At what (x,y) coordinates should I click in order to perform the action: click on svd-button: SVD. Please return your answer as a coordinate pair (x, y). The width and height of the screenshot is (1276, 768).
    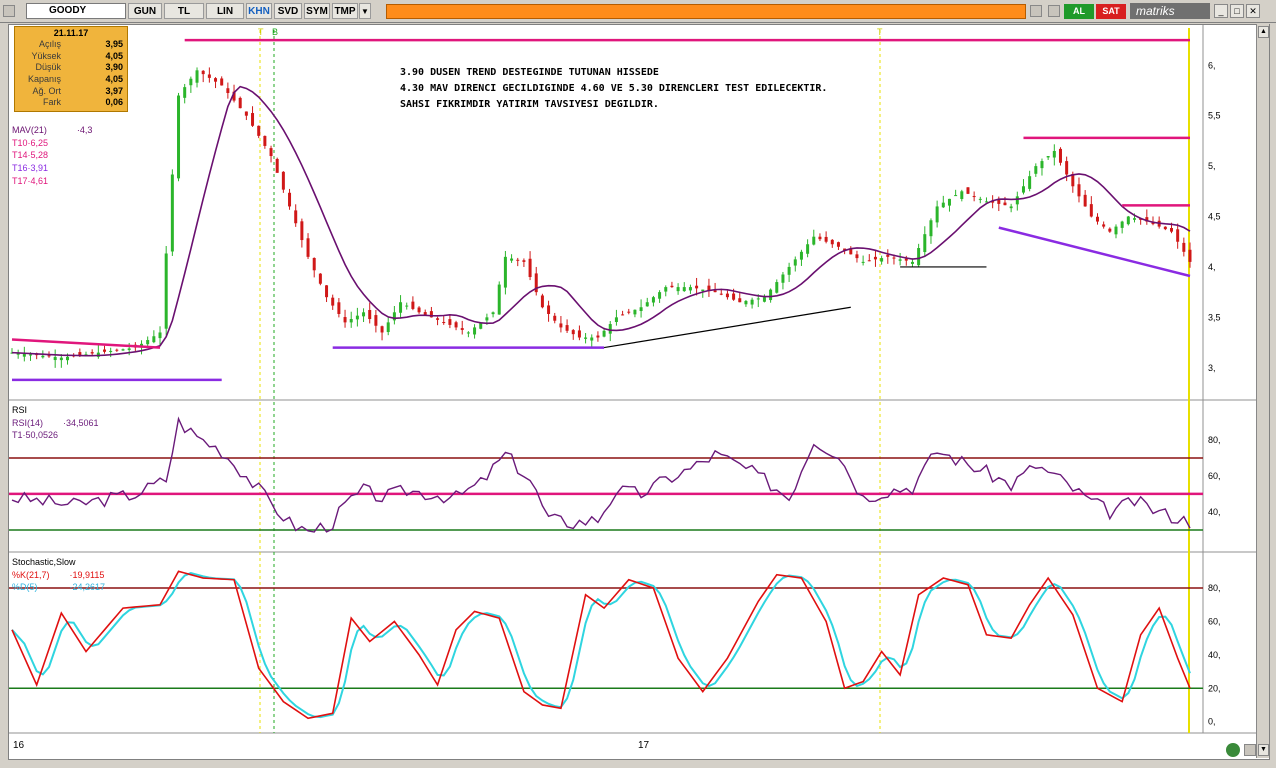
    Looking at the image, I should click on (288, 11).